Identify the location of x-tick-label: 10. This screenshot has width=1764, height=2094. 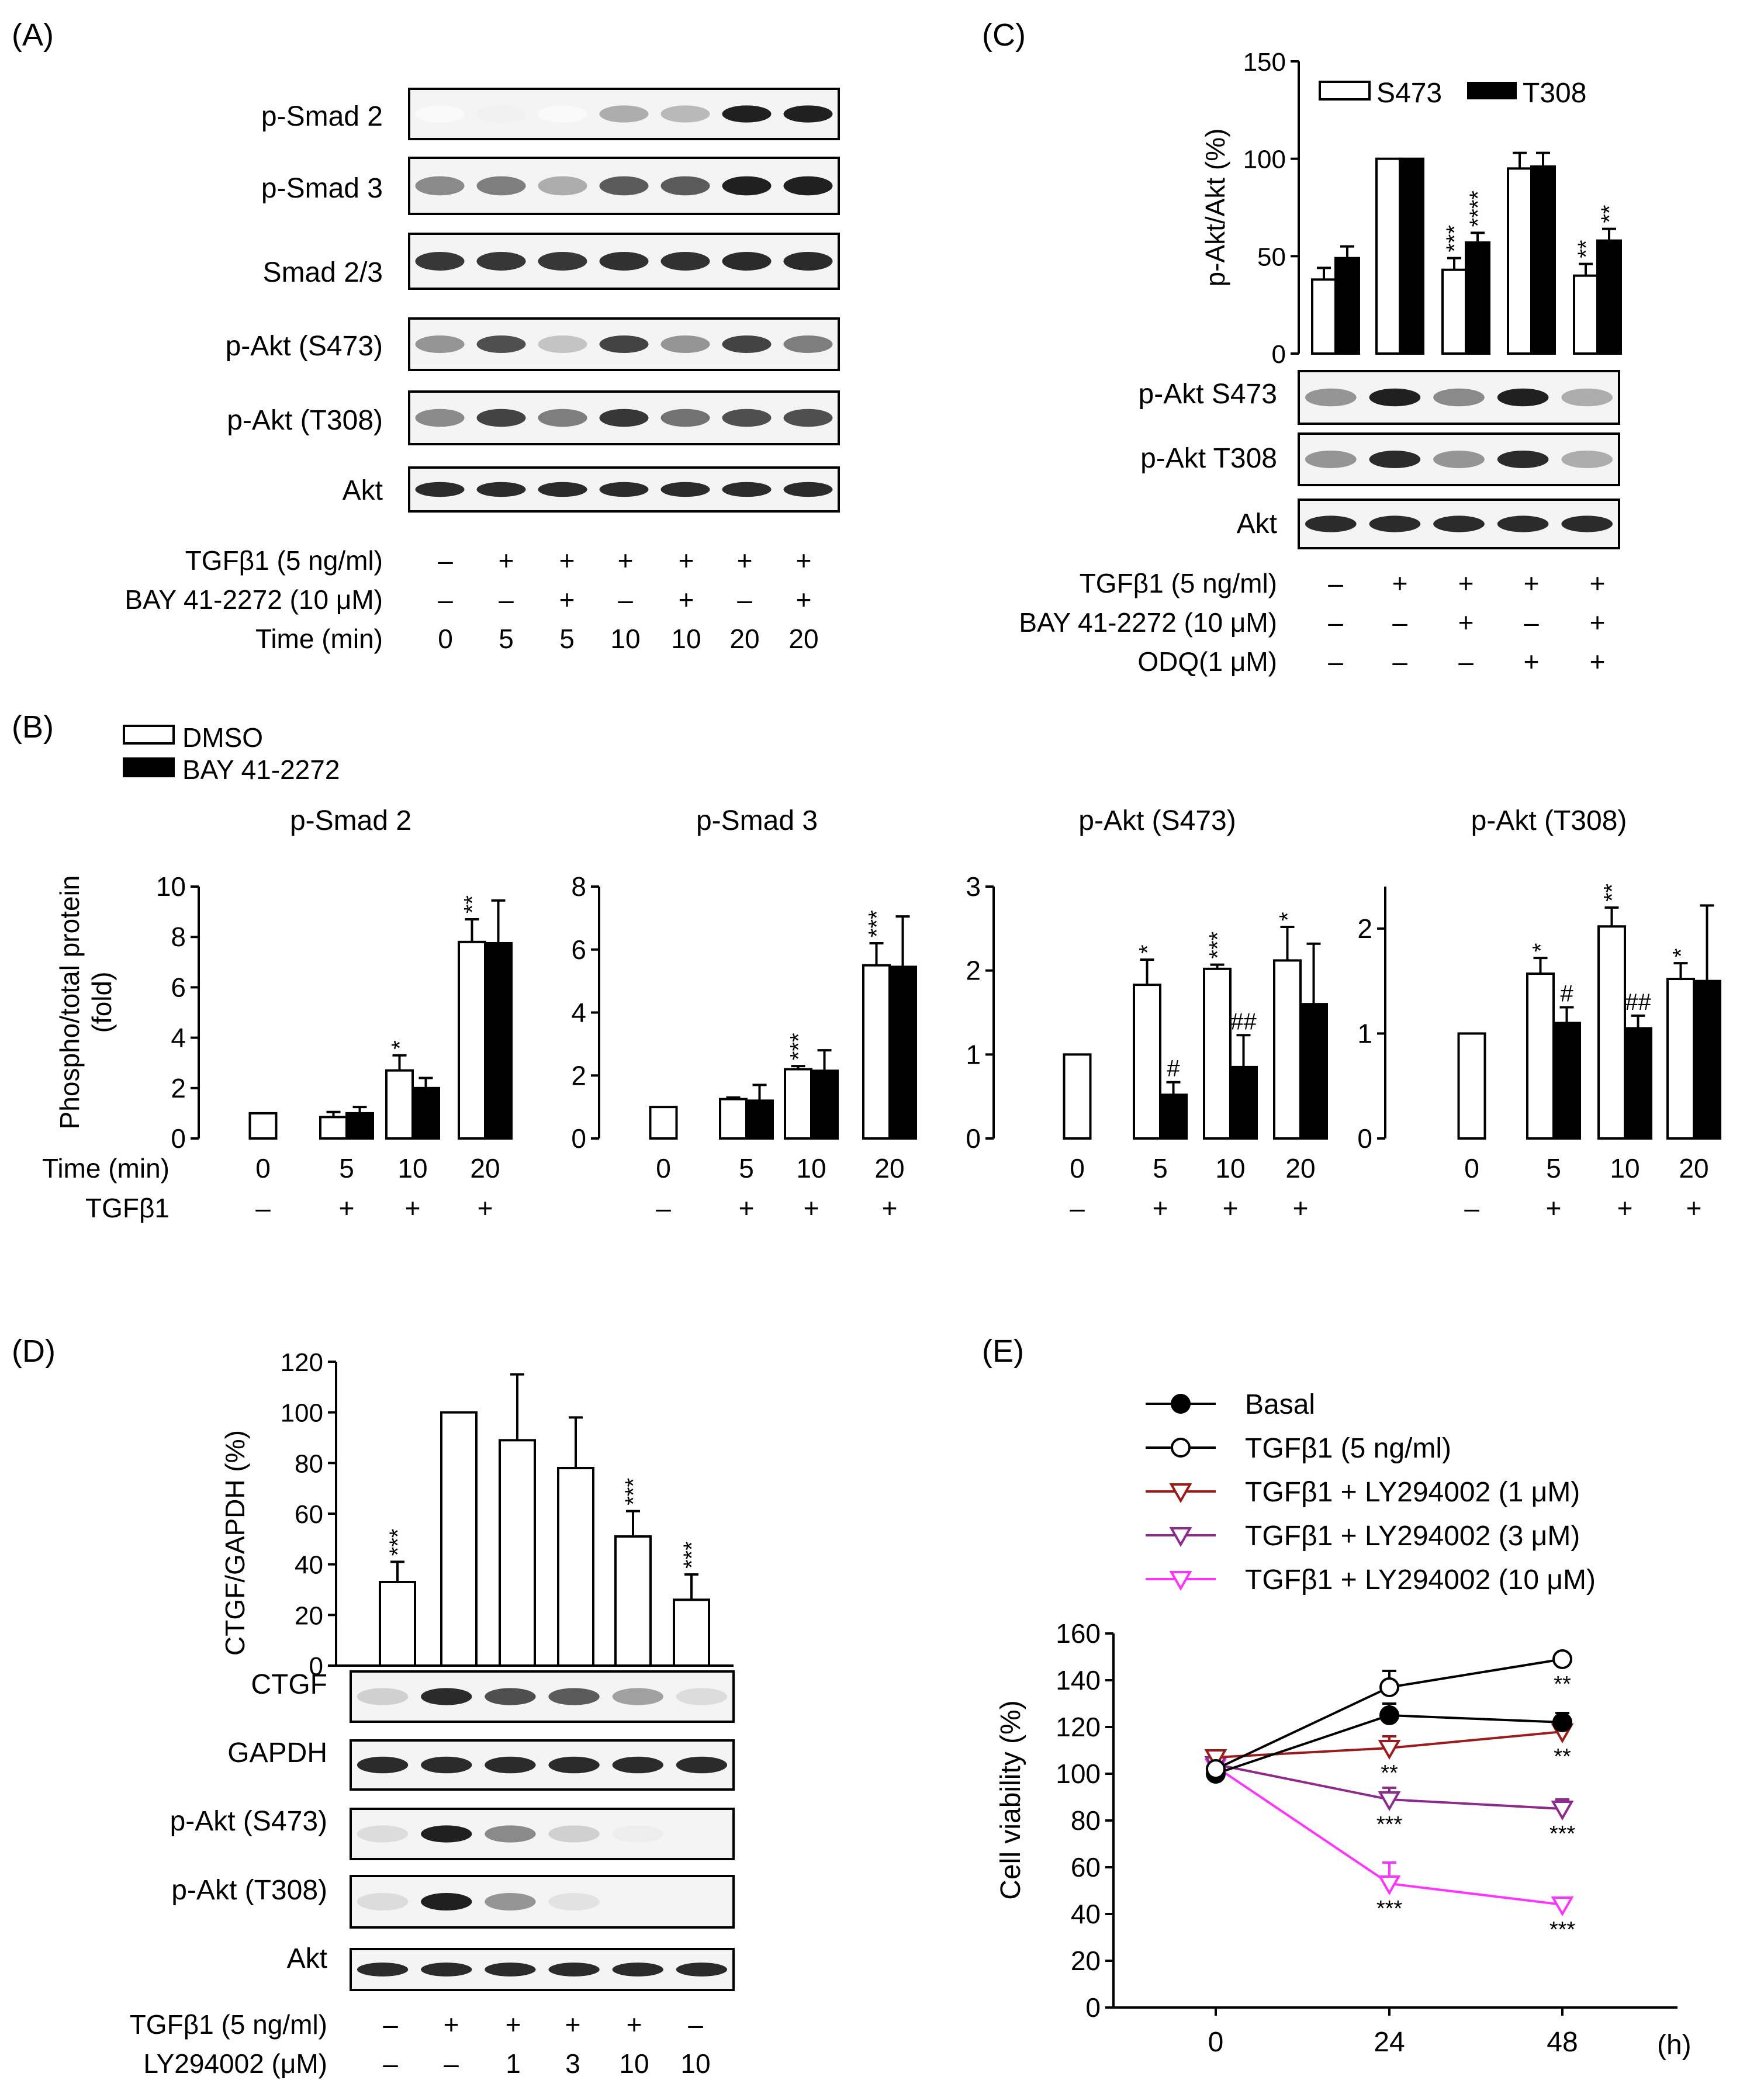
(1625, 1168).